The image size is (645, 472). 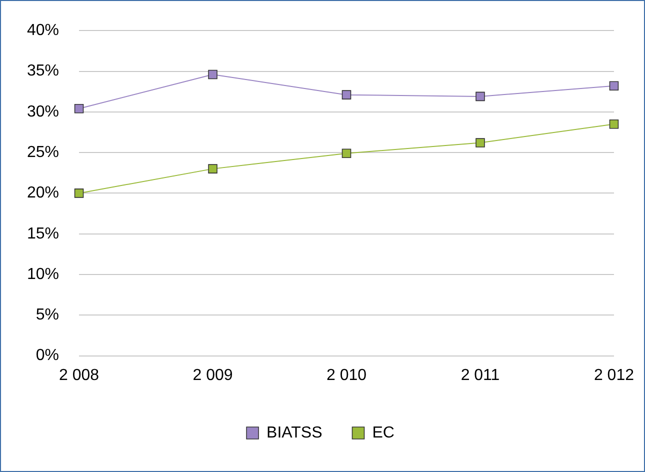 I want to click on x-tick-label: 2 011, so click(x=480, y=375).